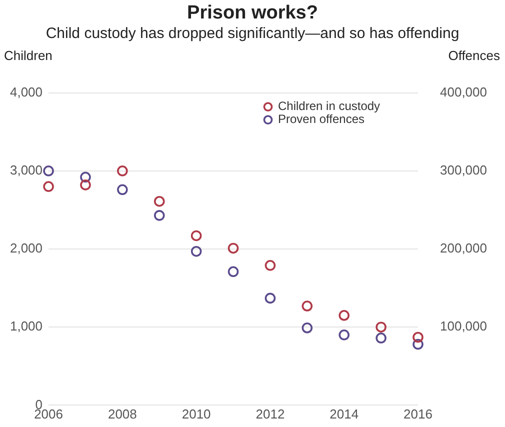  Describe the element at coordinates (344, 414) in the screenshot. I see `x-tick-label: 2014` at that location.